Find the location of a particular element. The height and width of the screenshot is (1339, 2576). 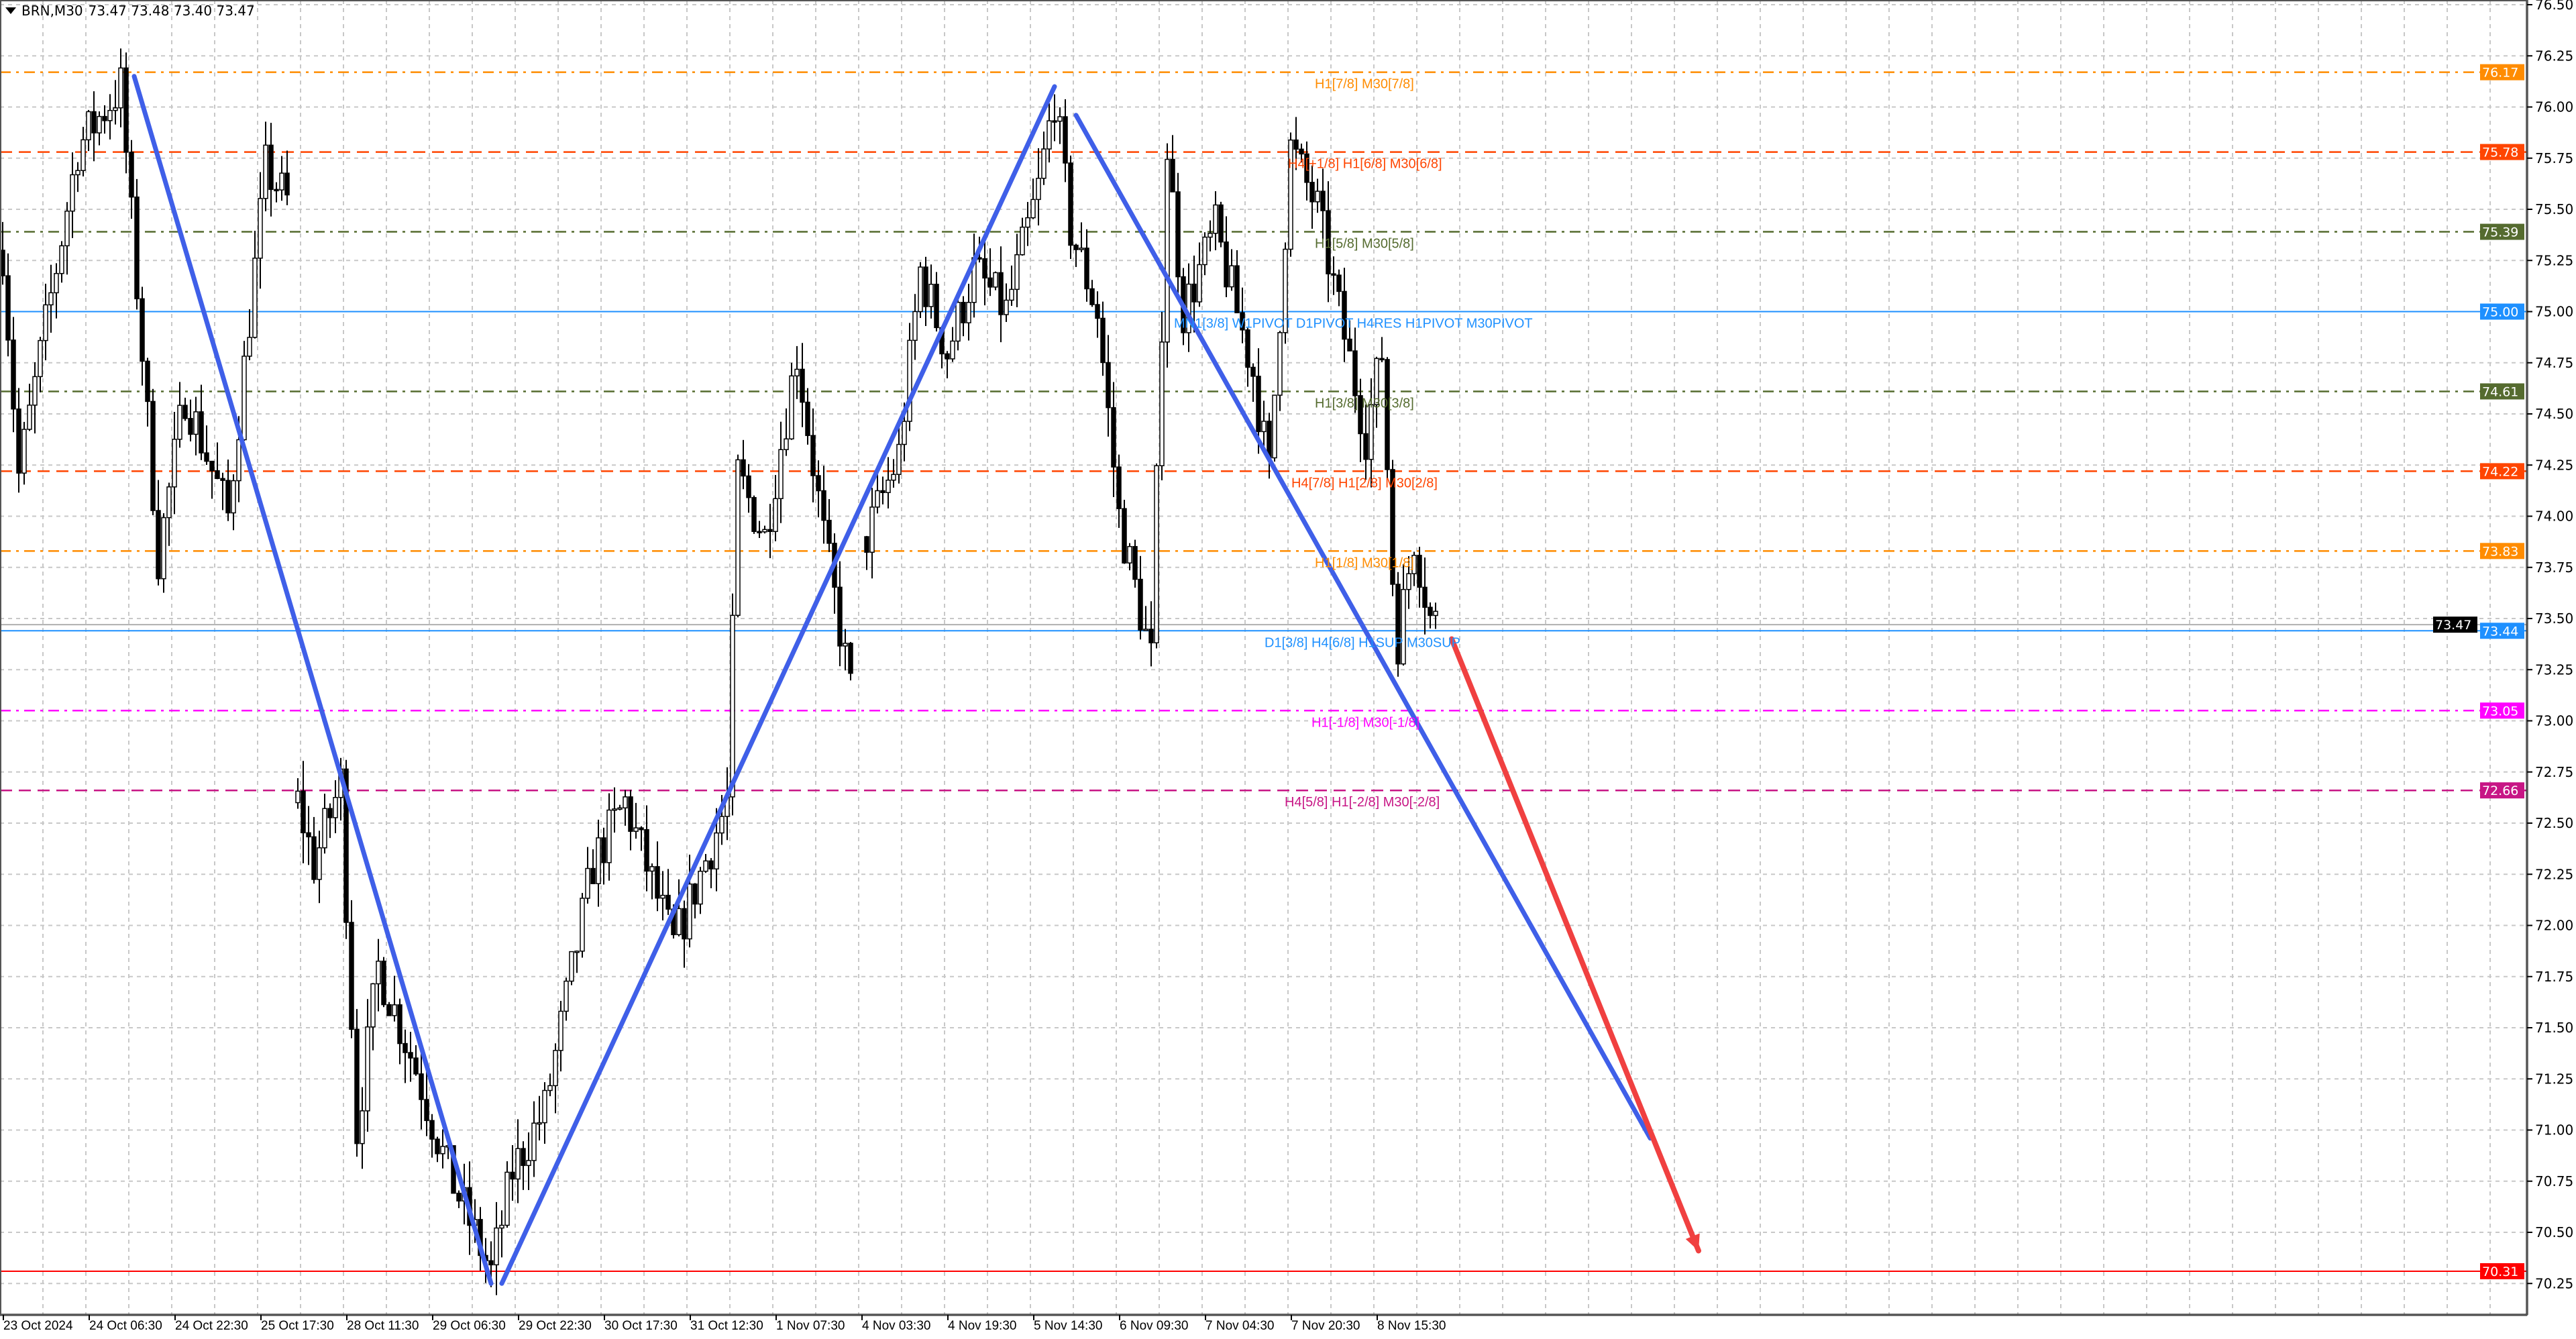

price-tick-label: 71.50 is located at coordinates (2554, 1028).